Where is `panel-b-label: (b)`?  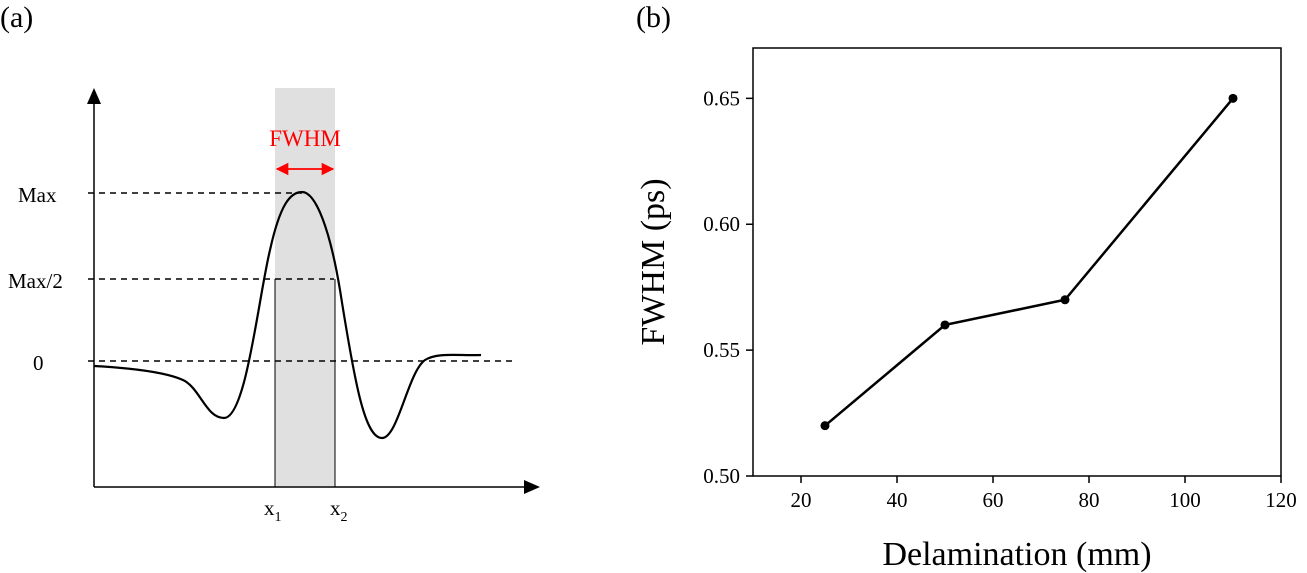
panel-b-label: (b) is located at coordinates (653, 17).